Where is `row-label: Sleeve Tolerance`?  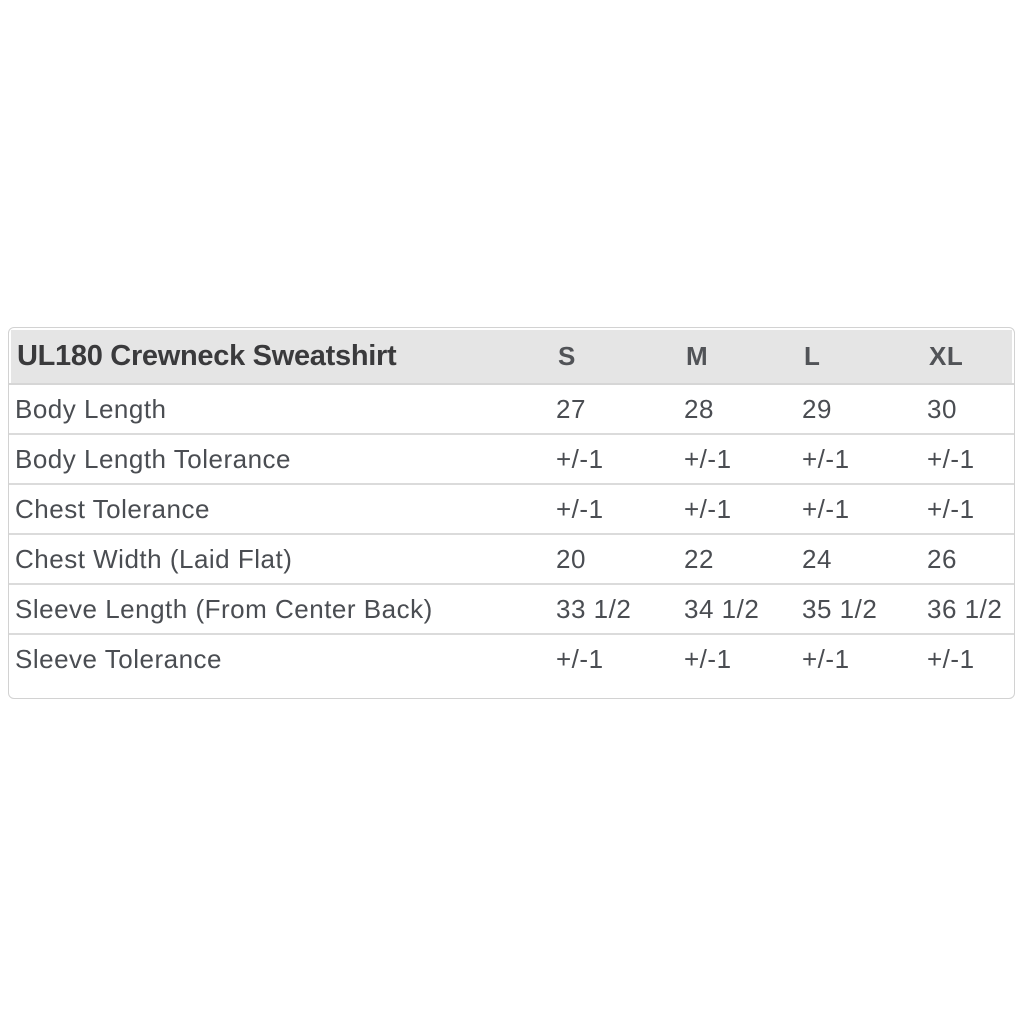 row-label: Sleeve Tolerance is located at coordinates (118, 658).